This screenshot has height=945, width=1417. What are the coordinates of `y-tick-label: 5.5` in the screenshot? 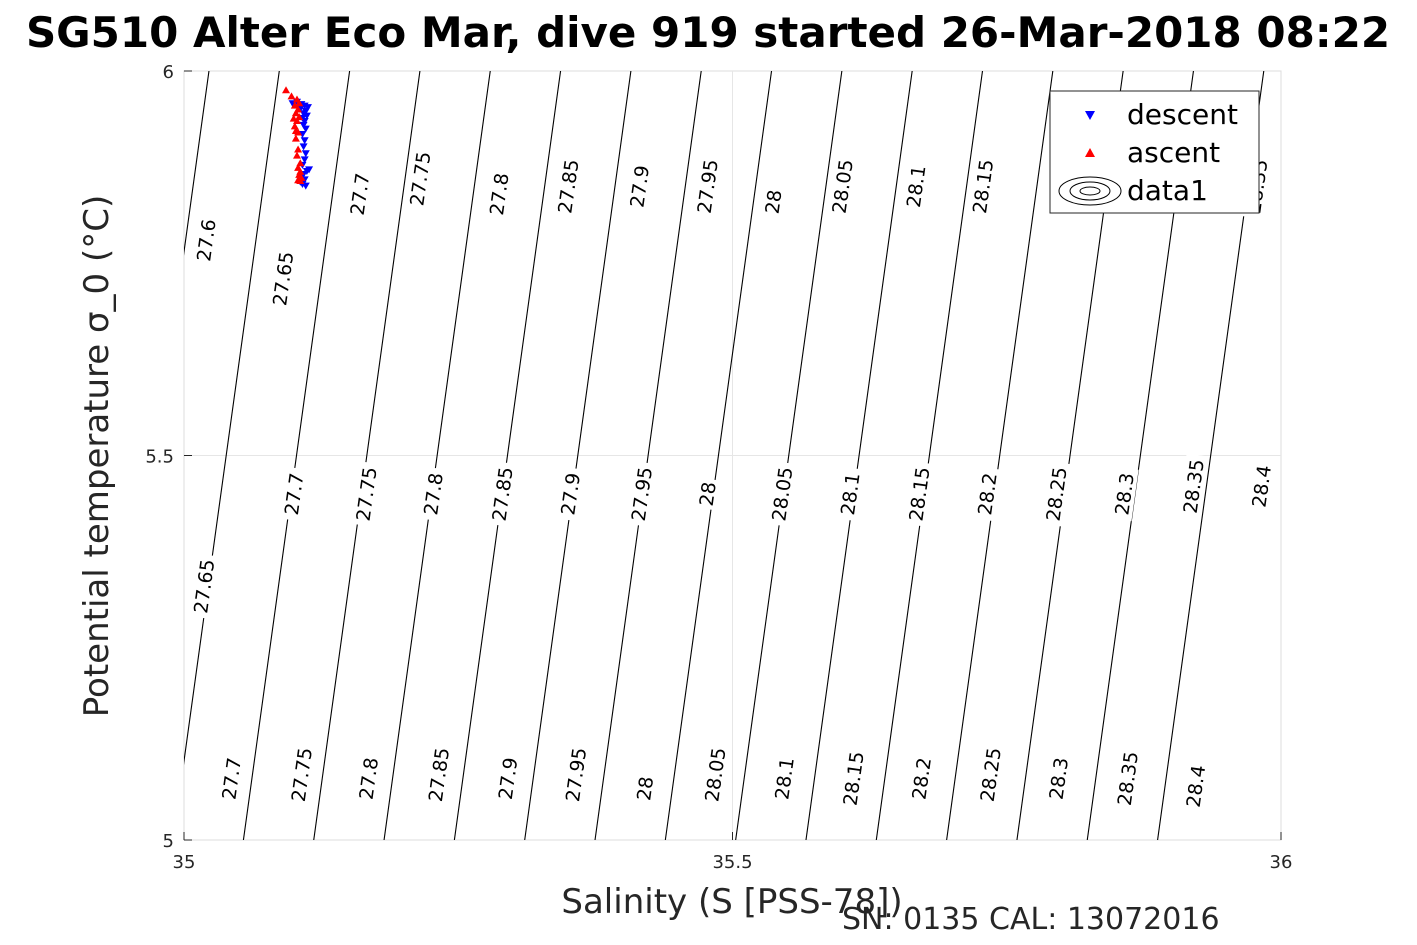 It's located at (159, 457).